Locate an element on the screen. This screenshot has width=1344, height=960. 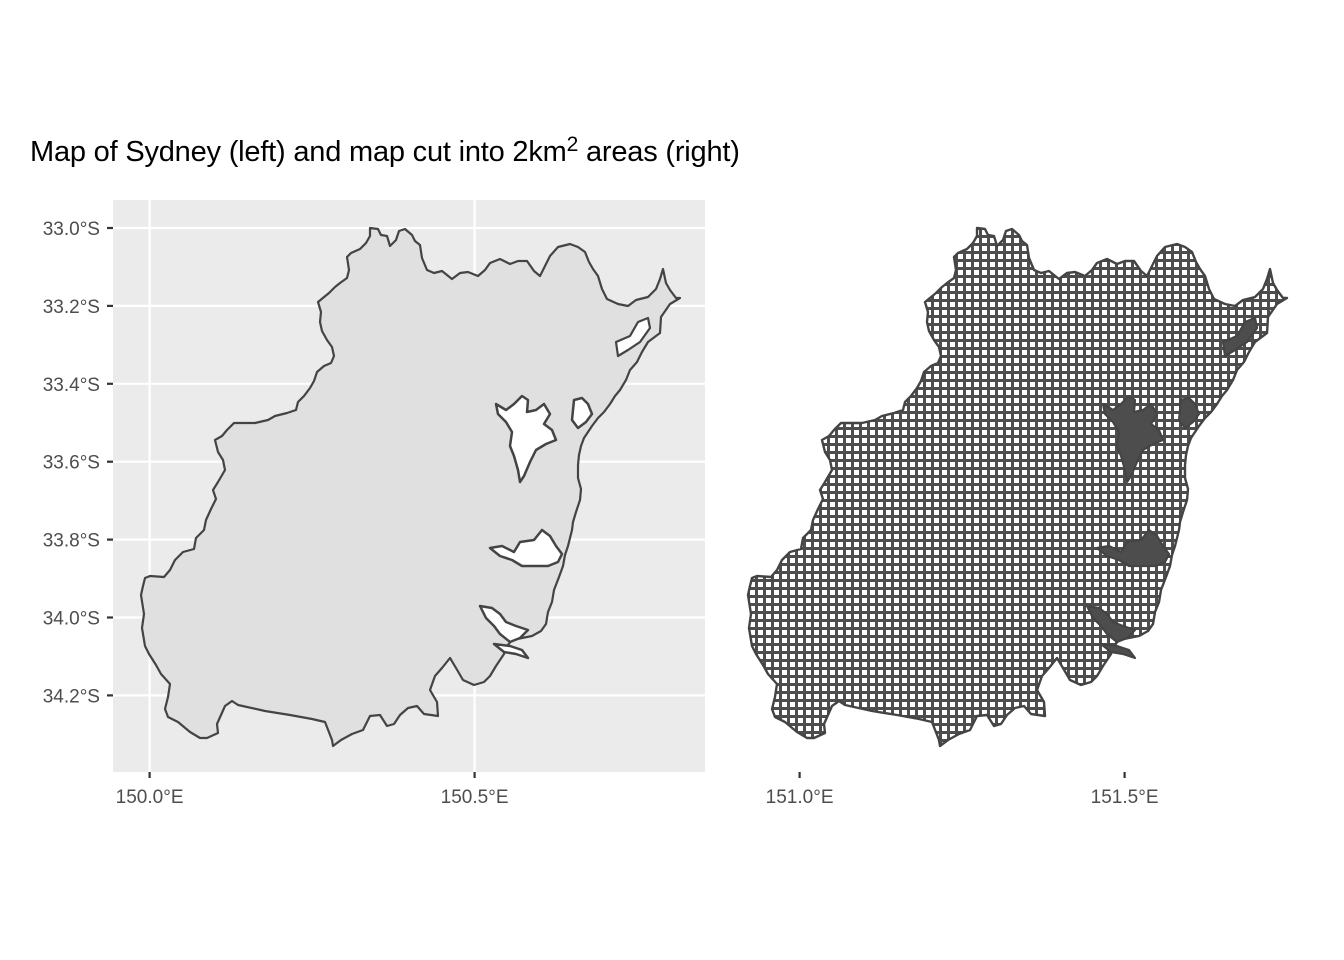
y-tick-label: 34.2°S is located at coordinates (71, 696).